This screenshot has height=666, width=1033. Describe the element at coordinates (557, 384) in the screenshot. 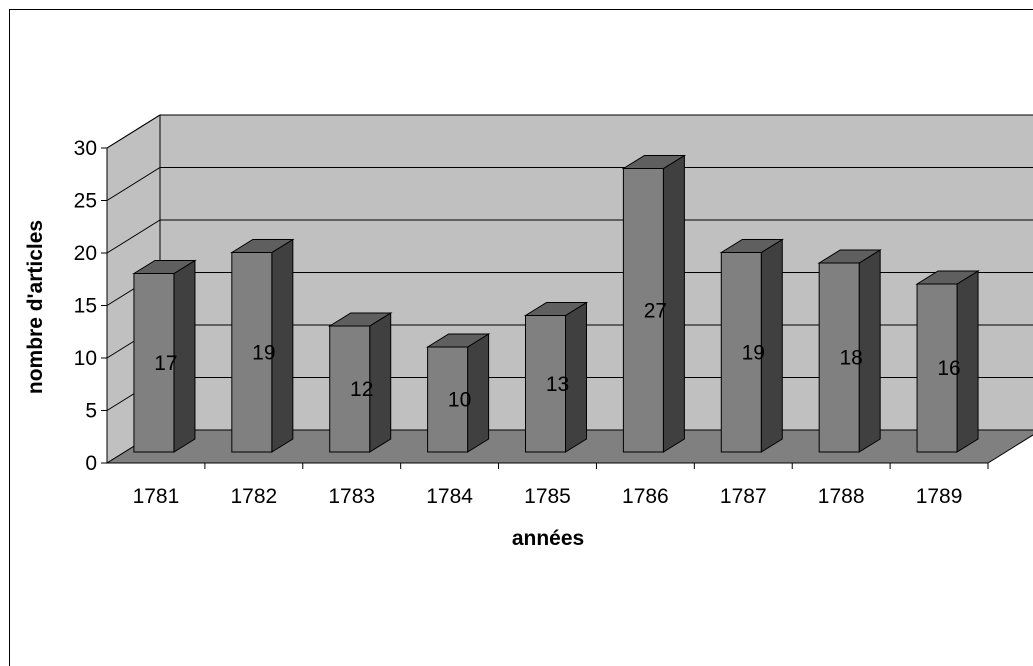

I see `data-label: 13` at that location.